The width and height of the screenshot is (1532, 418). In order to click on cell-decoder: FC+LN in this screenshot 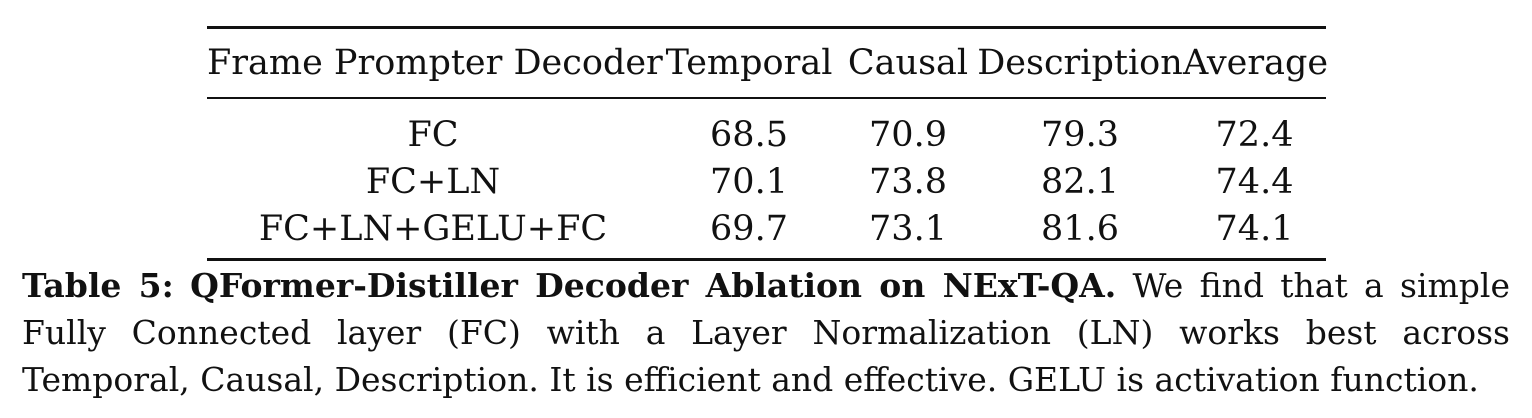, I will do `click(433, 181)`.